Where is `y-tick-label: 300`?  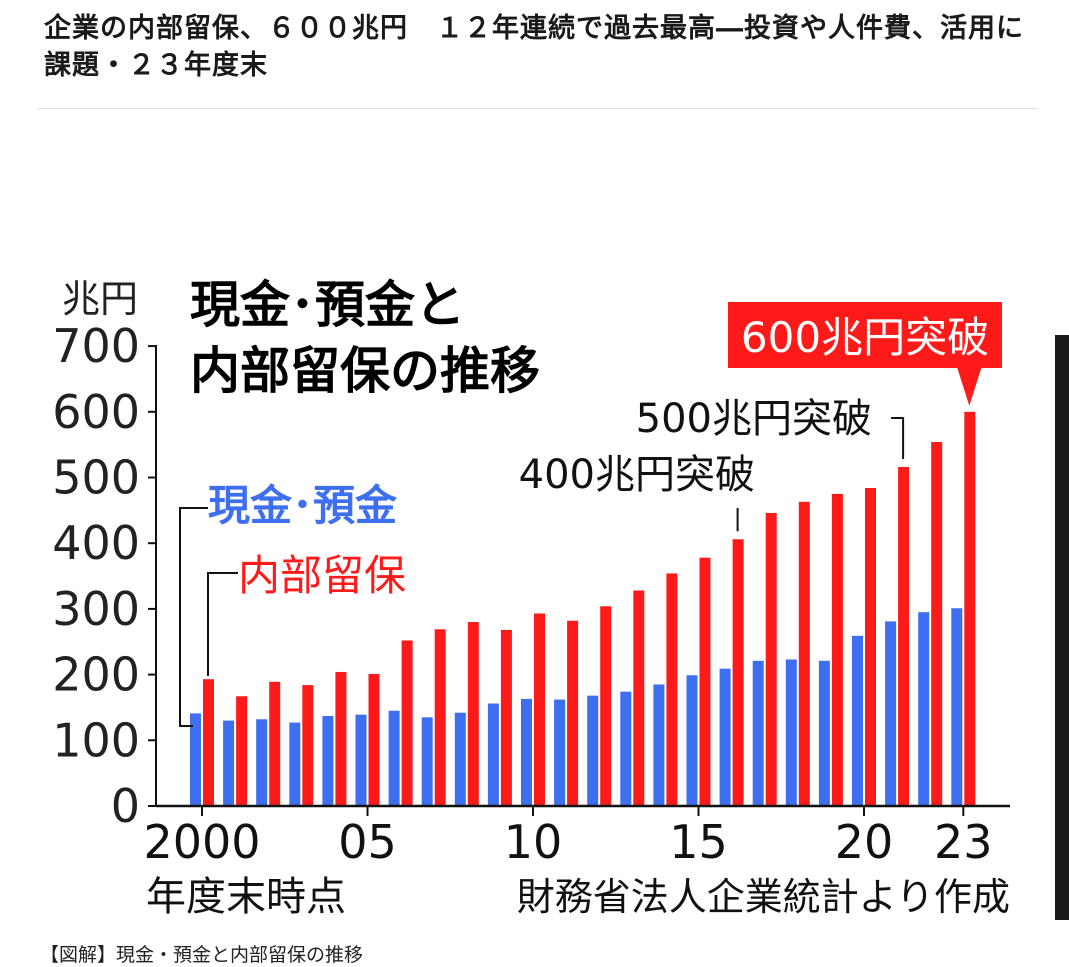 y-tick-label: 300 is located at coordinates (96, 609).